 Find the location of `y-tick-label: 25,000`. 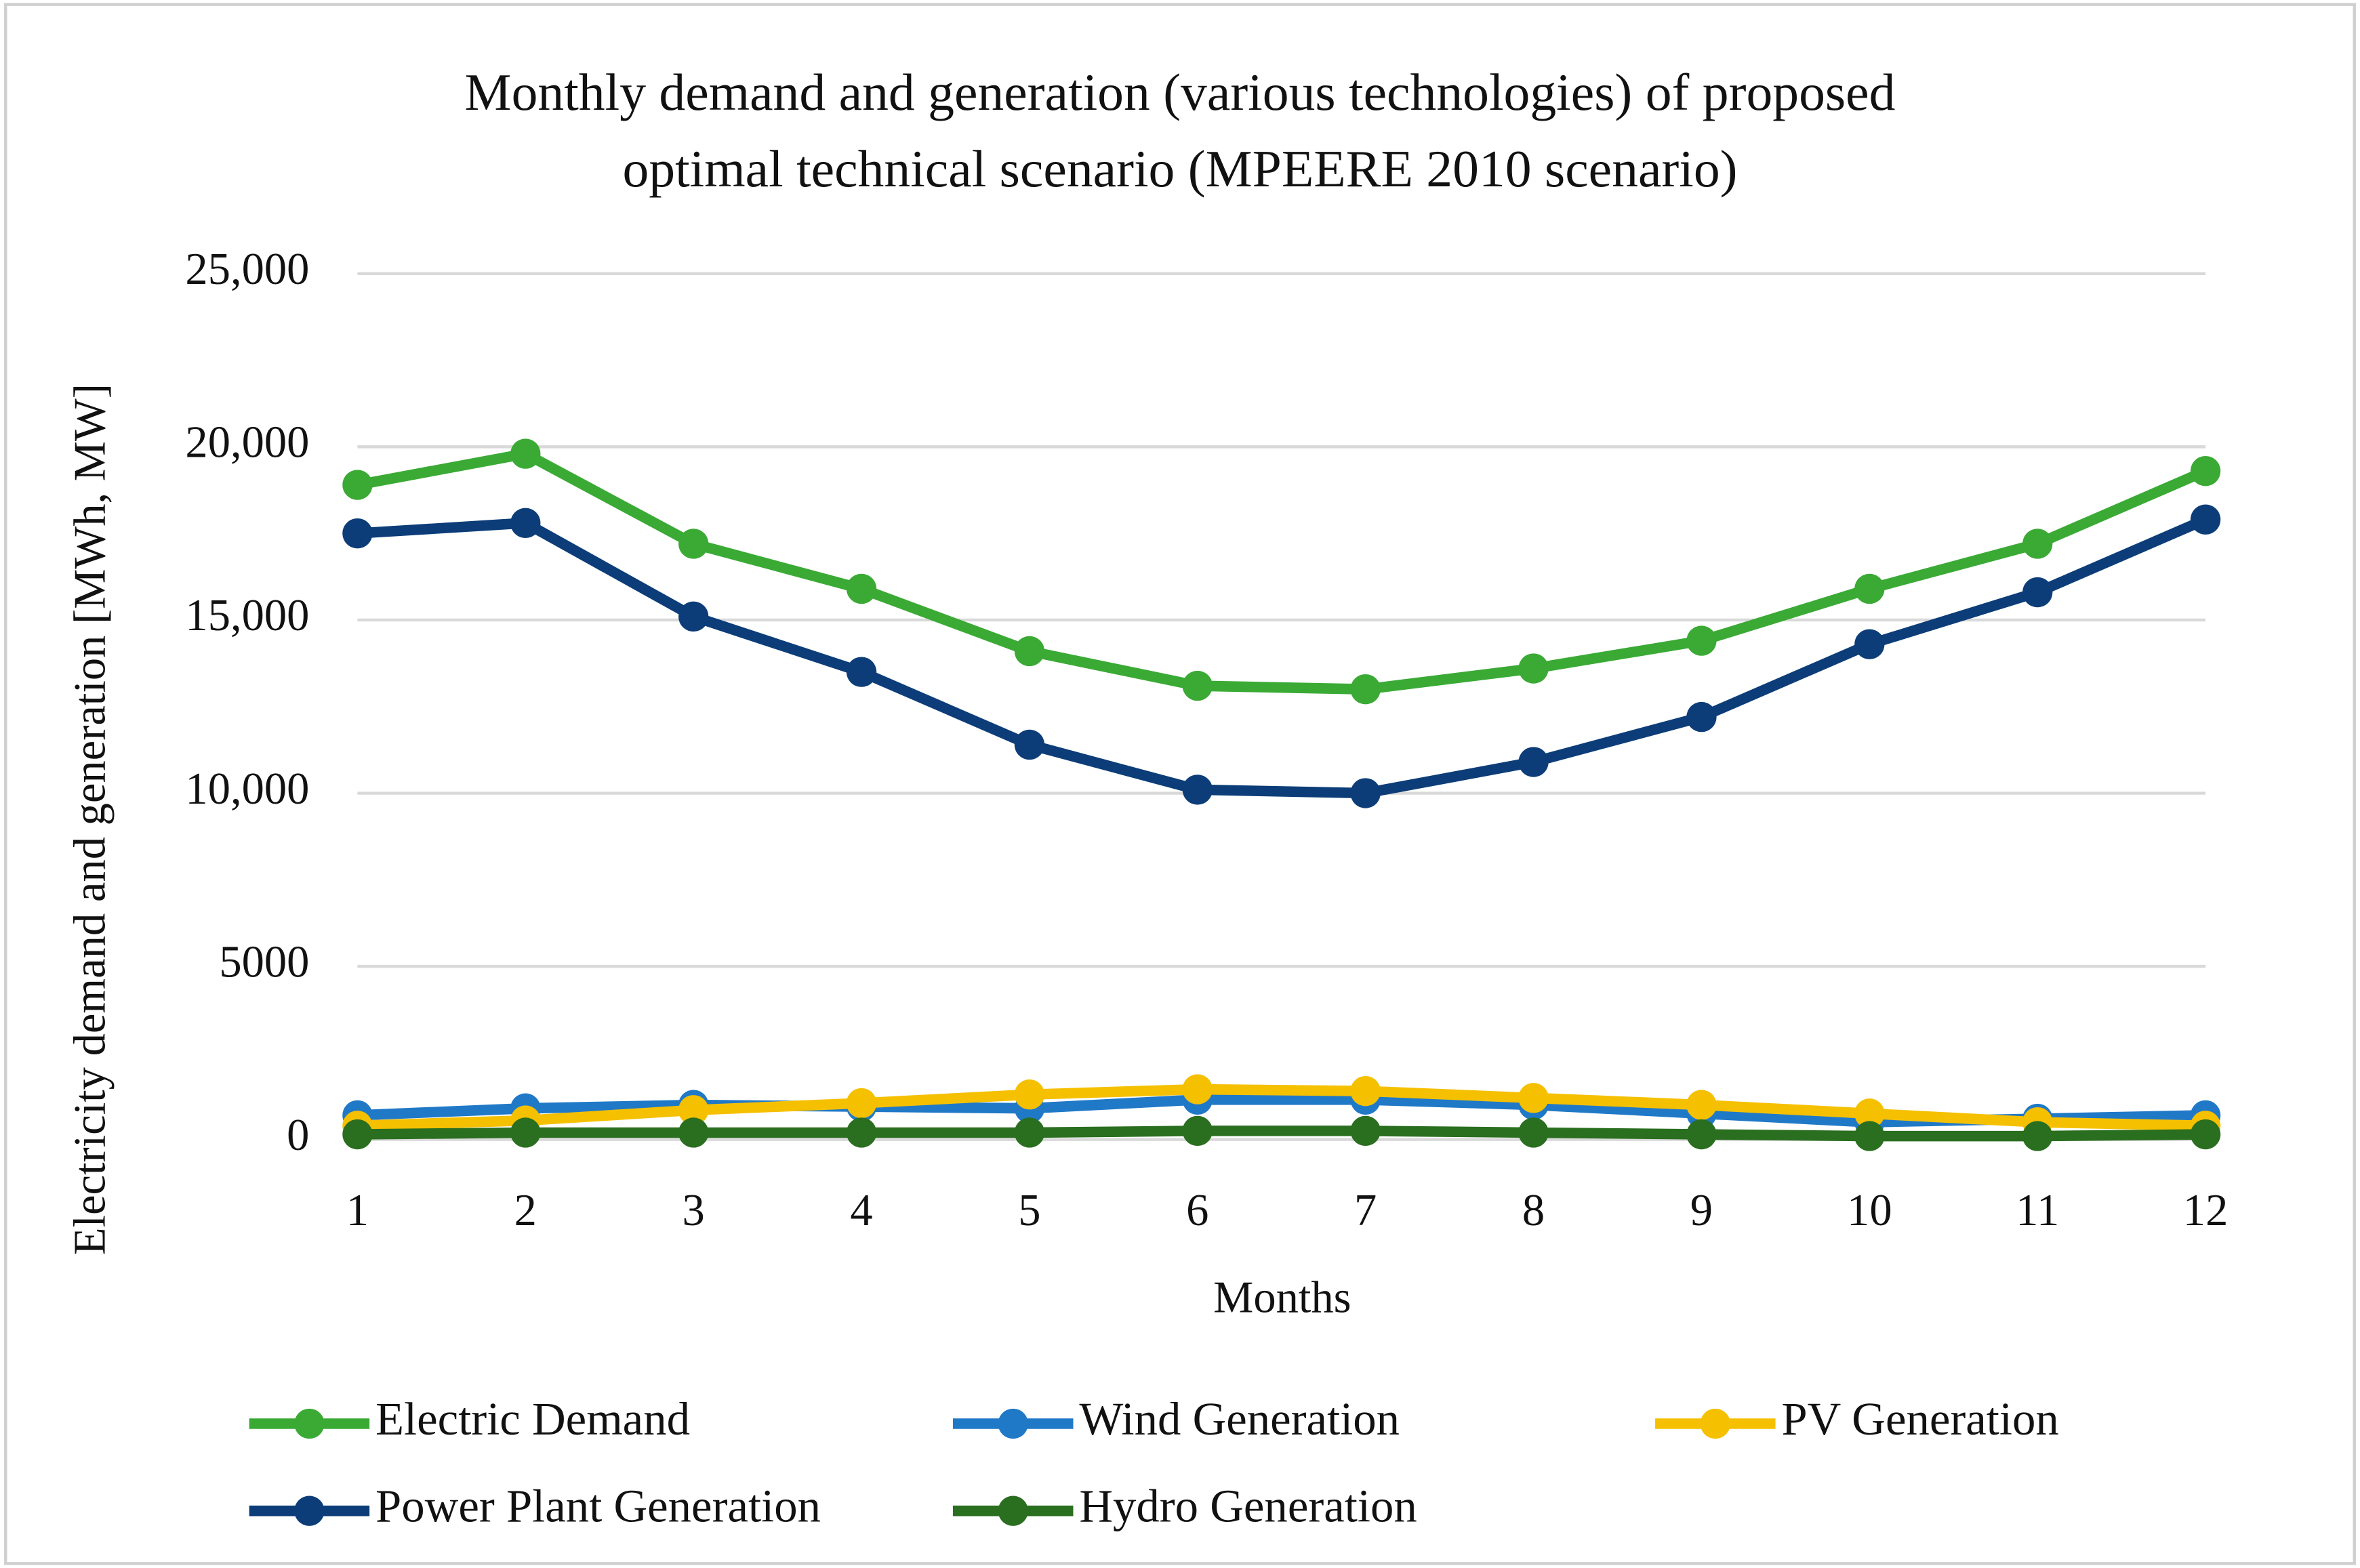

y-tick-label: 25,000 is located at coordinates (247, 269).